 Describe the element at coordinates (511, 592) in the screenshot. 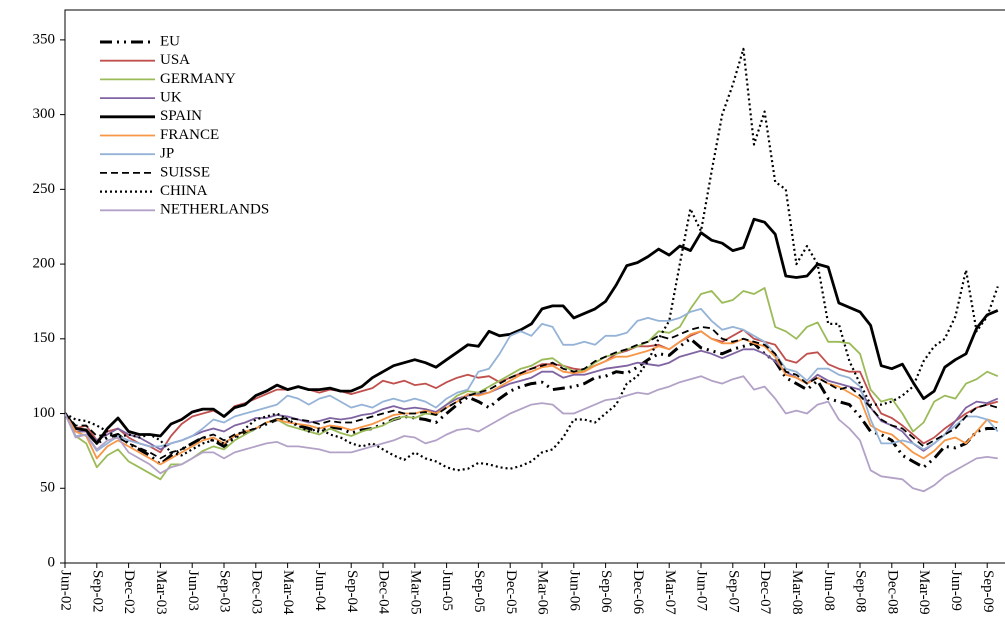

I see `x-tick-label: Dec-05` at that location.